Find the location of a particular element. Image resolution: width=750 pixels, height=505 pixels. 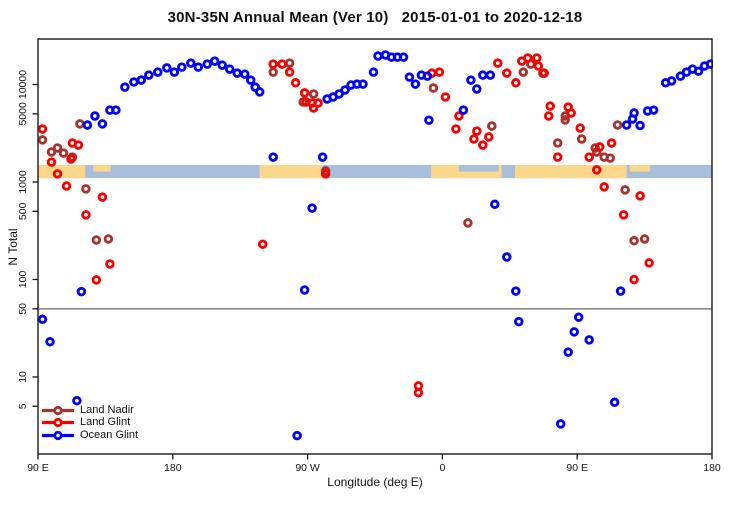

land-glint-marker-icon is located at coordinates (58, 423).